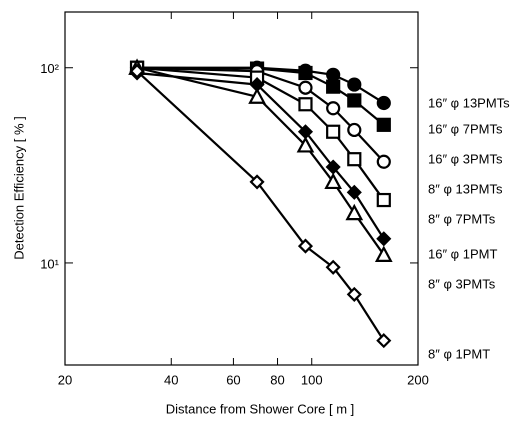  I want to click on x-tick-label: 40, so click(171, 379).